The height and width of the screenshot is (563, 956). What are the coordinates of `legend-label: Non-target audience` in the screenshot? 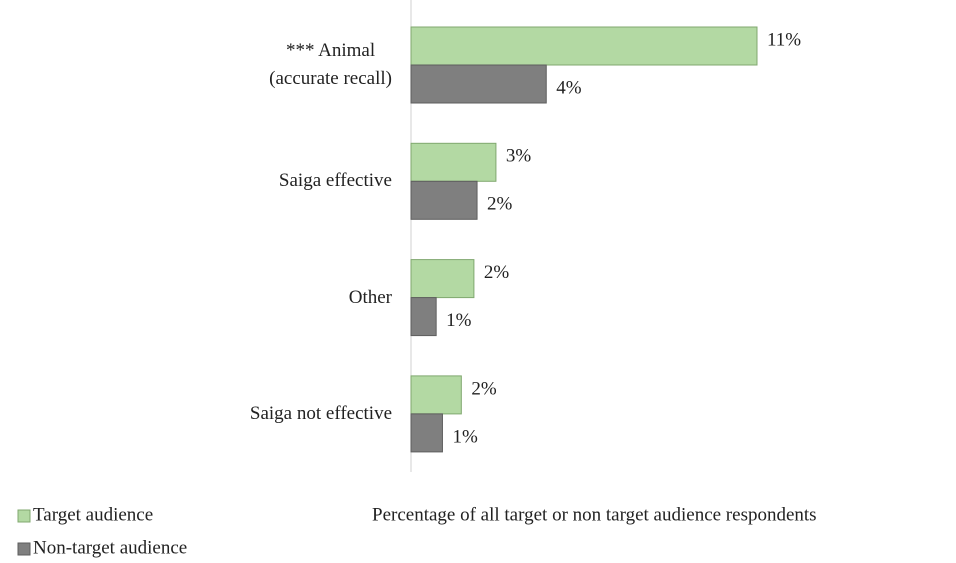 It's located at (110, 547).